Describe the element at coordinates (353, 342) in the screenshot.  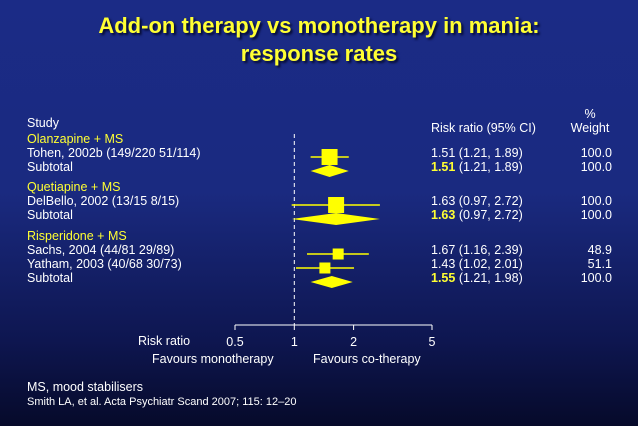
I see `x-tick-label: 2` at that location.